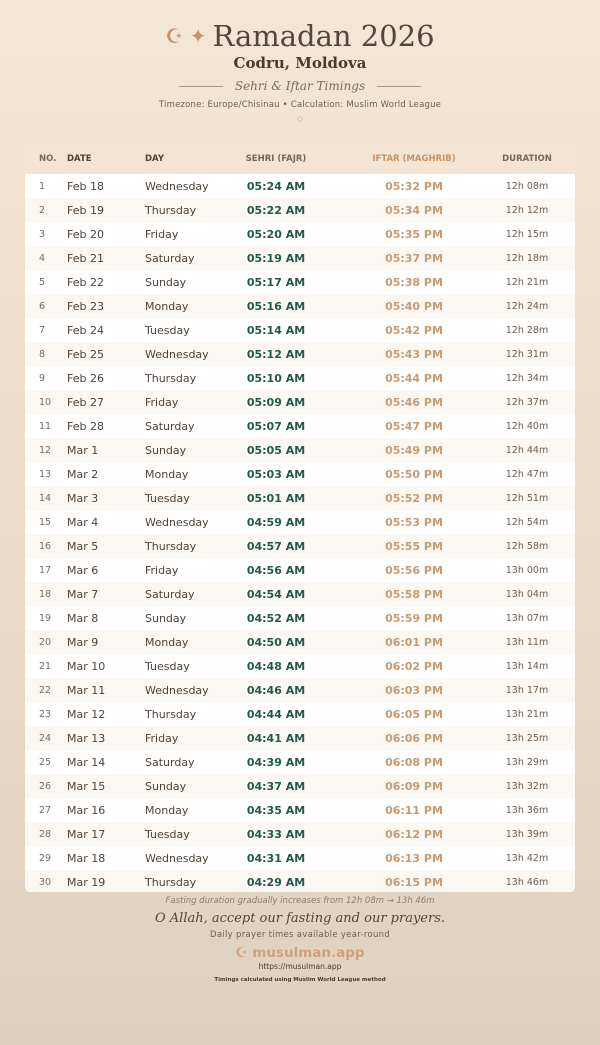 This screenshot has height=1045, width=600. Describe the element at coordinates (414, 258) in the screenshot. I see `iftar-time: 05:37 PM` at that location.